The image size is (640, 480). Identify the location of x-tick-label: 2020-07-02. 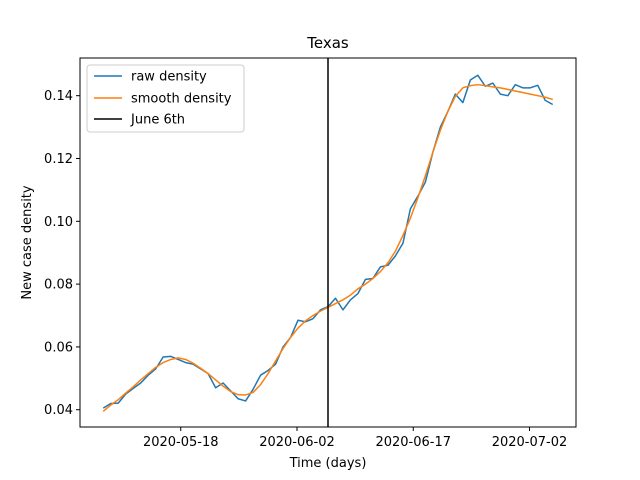
(530, 442).